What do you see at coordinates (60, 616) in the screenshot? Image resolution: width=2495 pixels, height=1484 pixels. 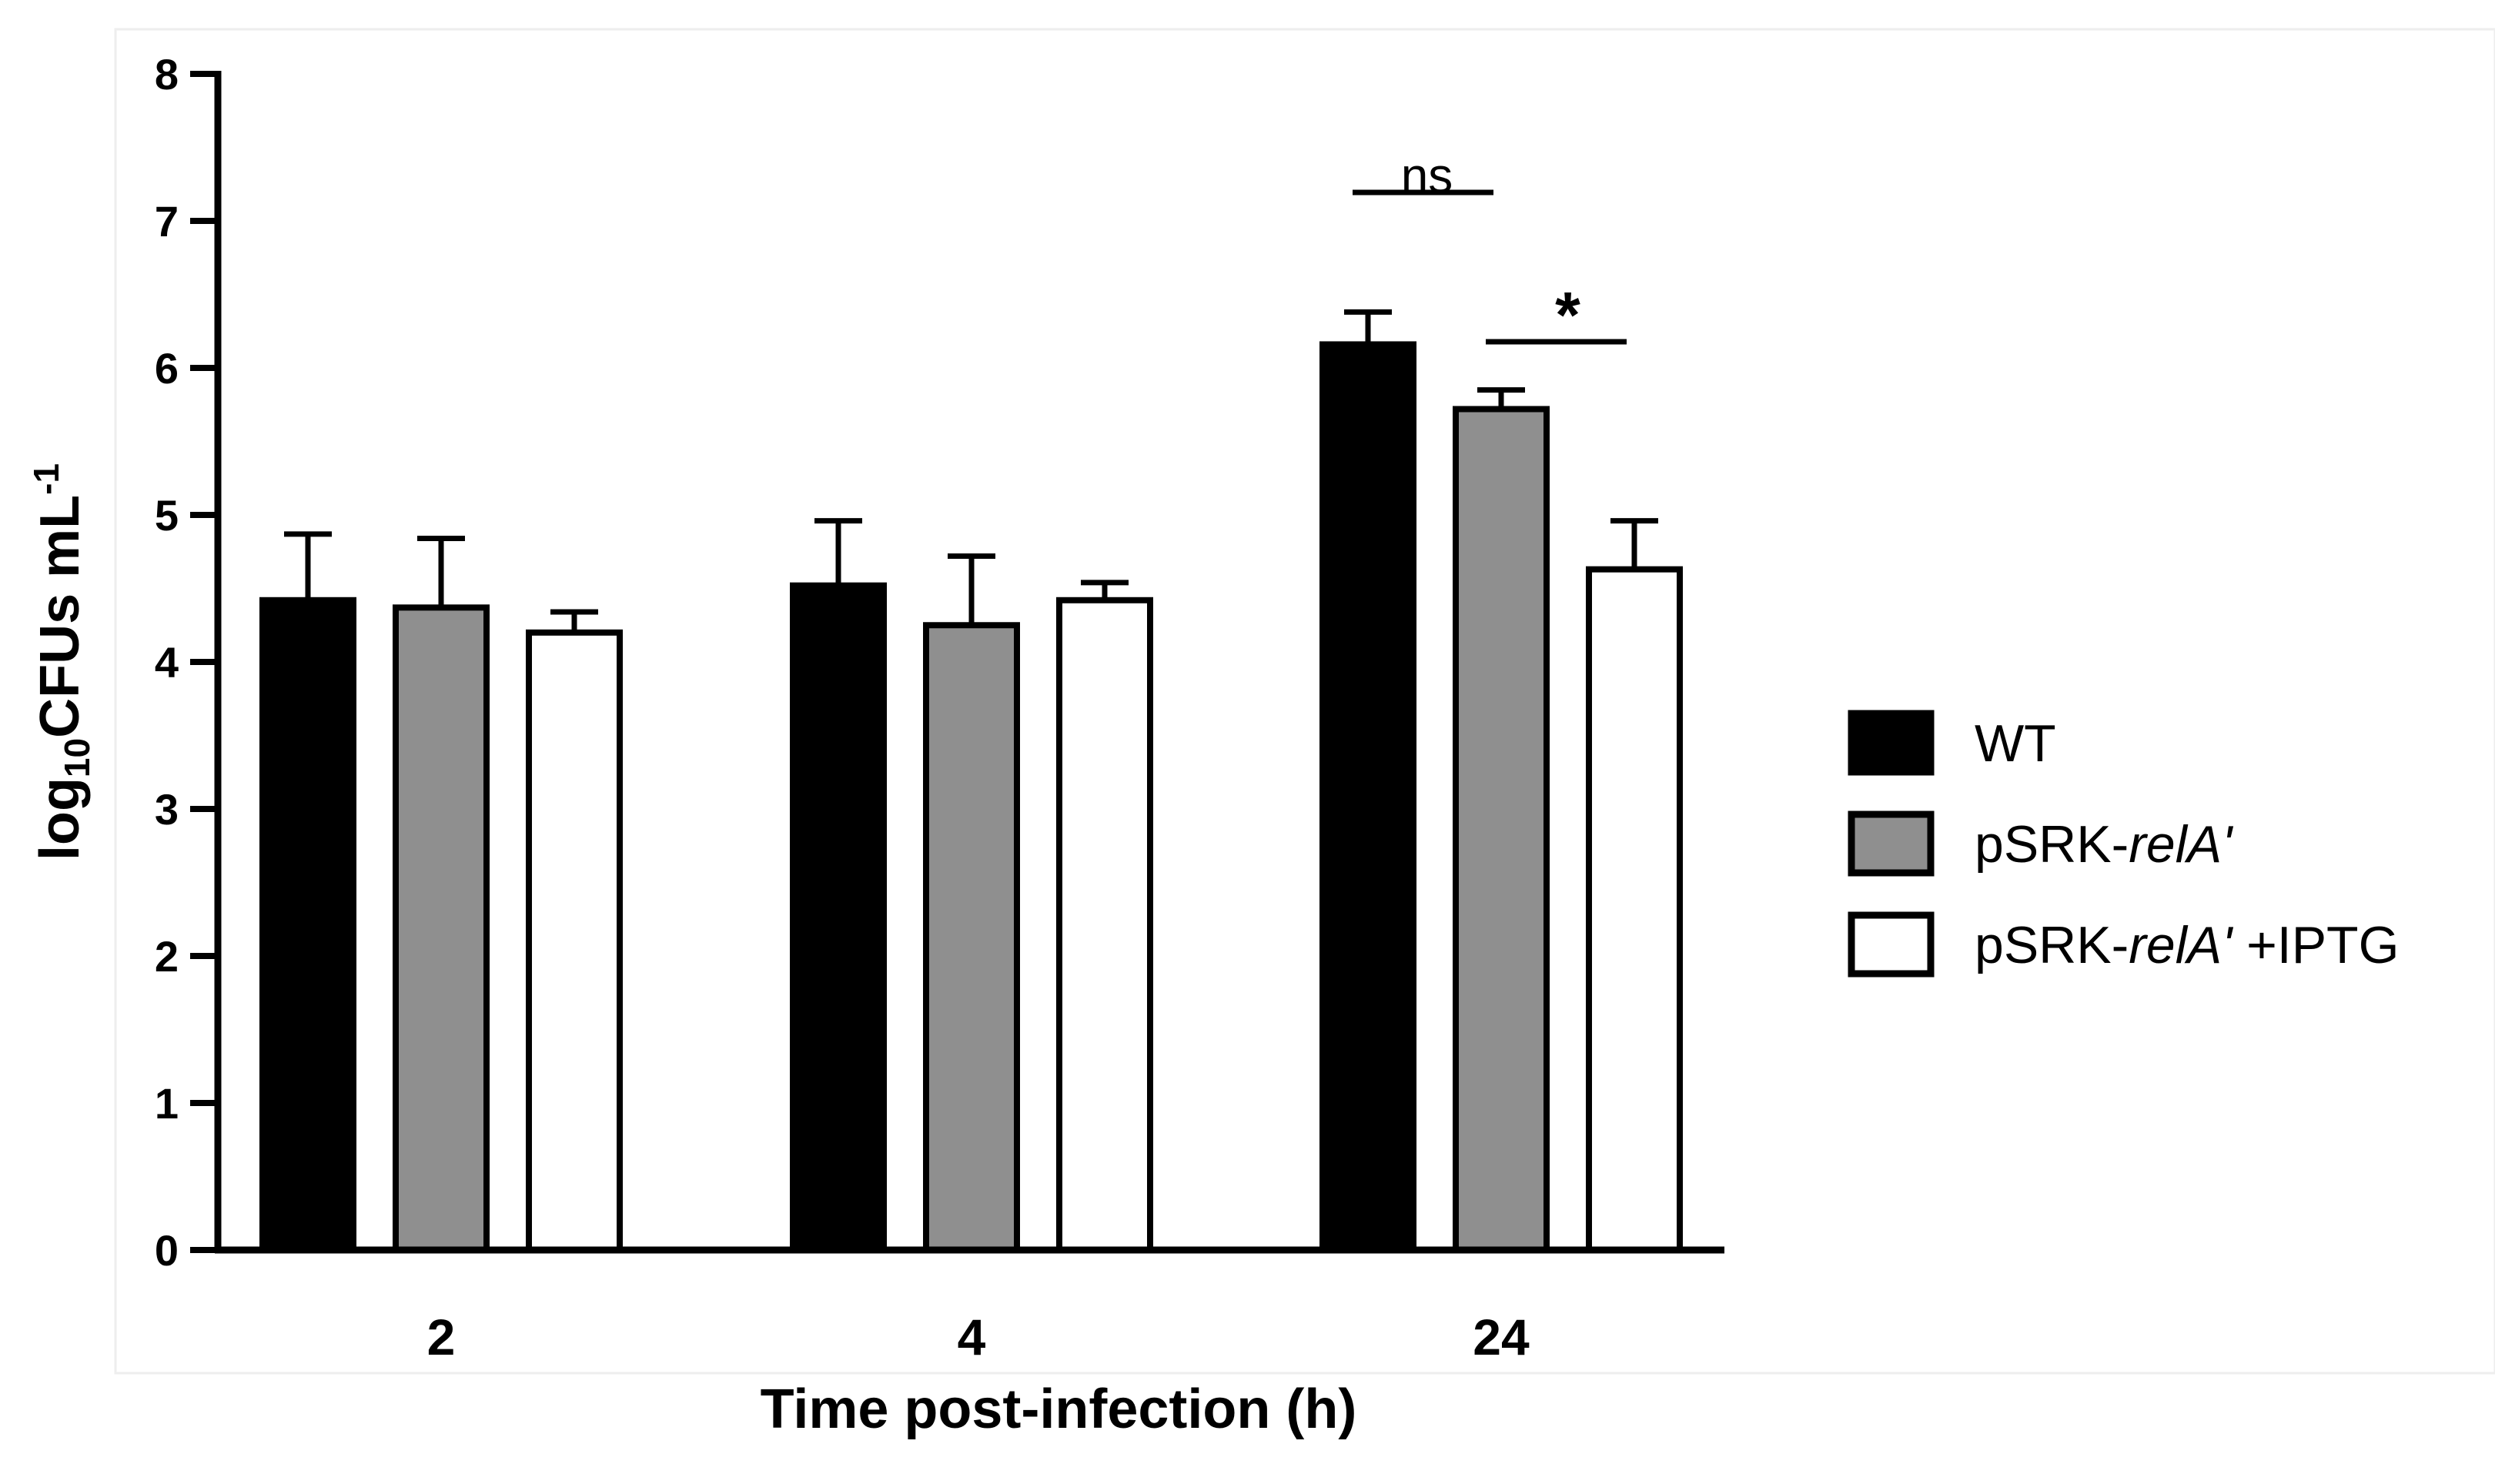 I see `y-axis-title-main: CFUs mL` at bounding box center [60, 616].